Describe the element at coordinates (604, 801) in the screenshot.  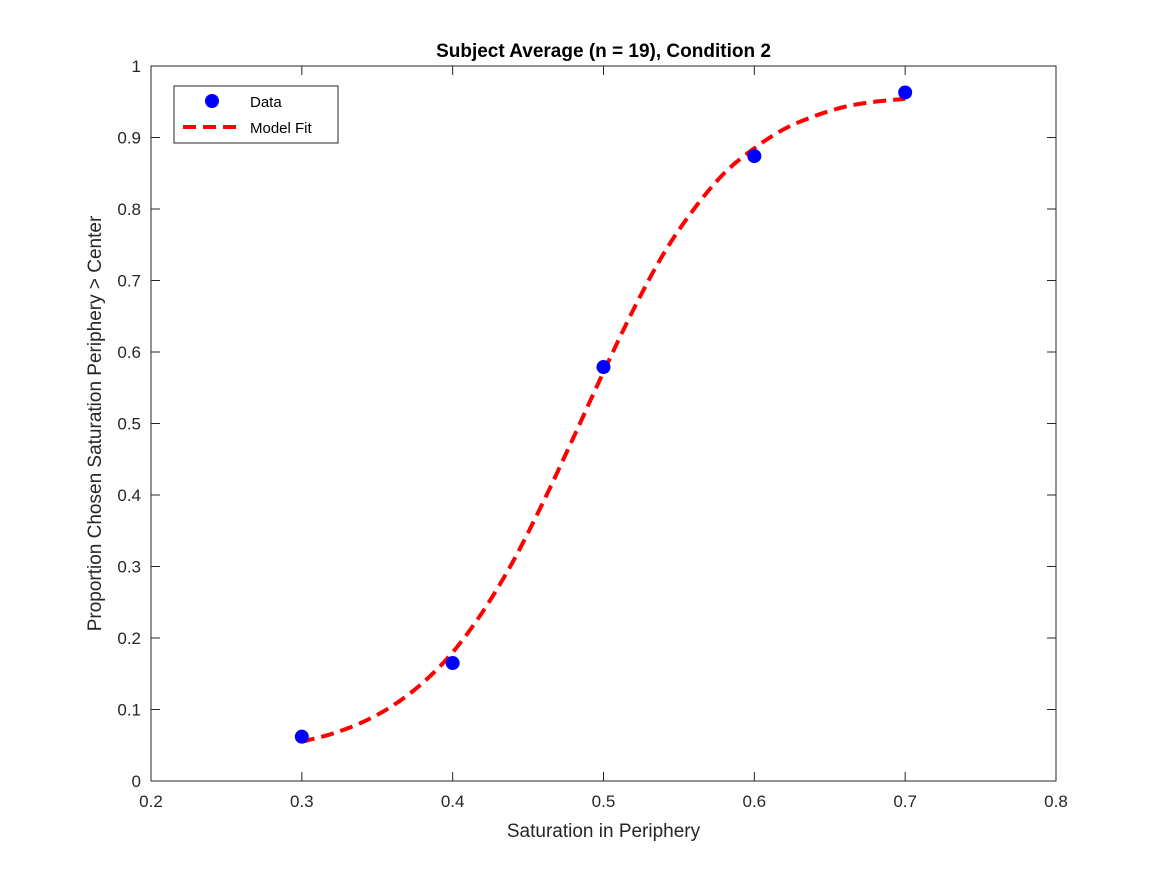
I see `x-tick-label: 0.5` at that location.